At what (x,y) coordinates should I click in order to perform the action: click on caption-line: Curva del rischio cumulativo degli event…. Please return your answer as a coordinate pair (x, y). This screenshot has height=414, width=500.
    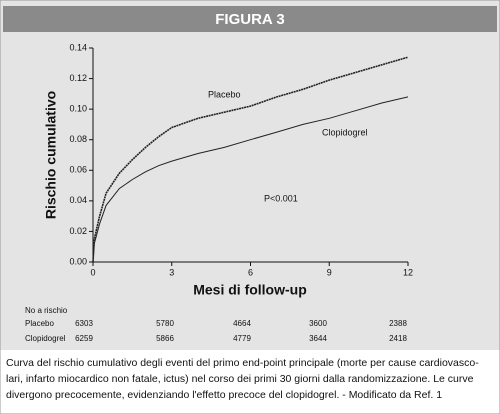
    Looking at the image, I should click on (242, 363).